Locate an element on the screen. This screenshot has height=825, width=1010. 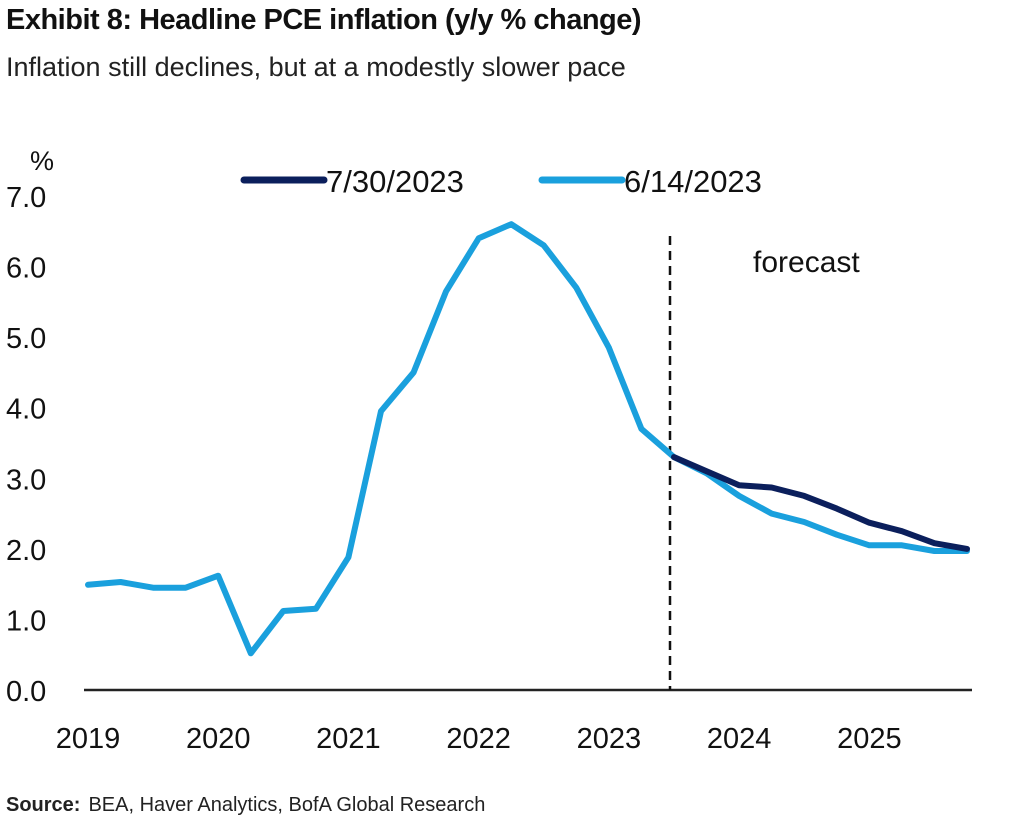
x-axis: 2019 2020 2021 2022 2023 2024 2025 is located at coordinates (479, 739).